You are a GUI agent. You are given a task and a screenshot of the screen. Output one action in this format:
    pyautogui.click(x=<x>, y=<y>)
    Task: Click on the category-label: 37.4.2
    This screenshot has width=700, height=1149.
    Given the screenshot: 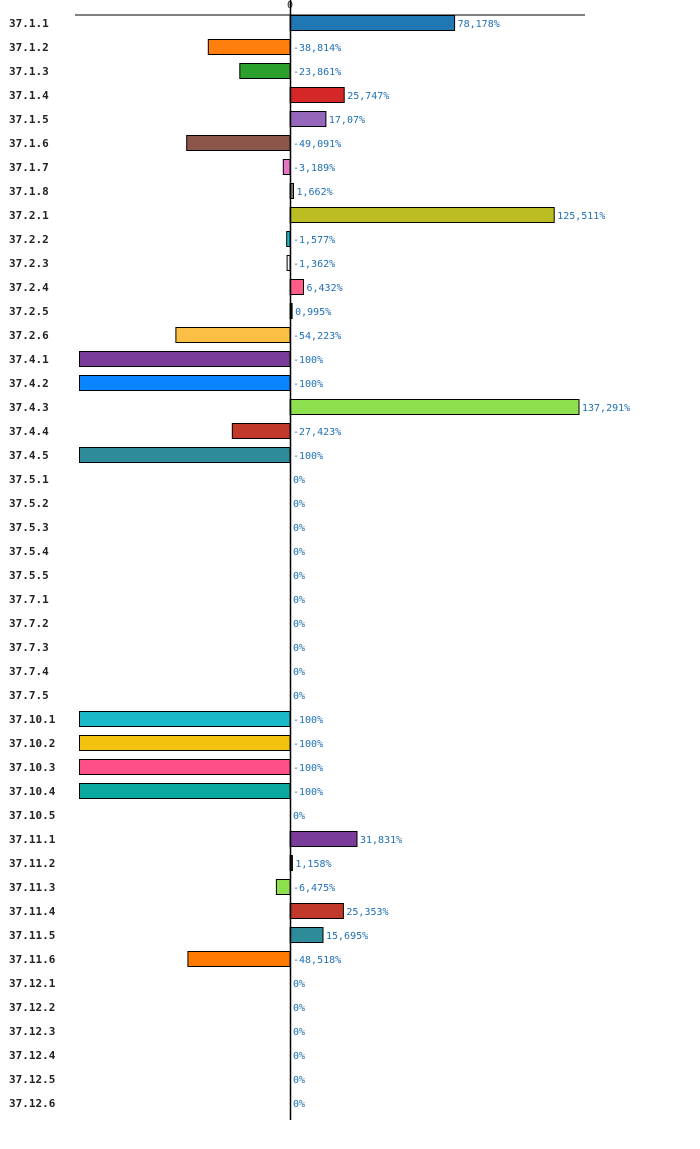 What is the action you would take?
    pyautogui.click(x=29, y=383)
    